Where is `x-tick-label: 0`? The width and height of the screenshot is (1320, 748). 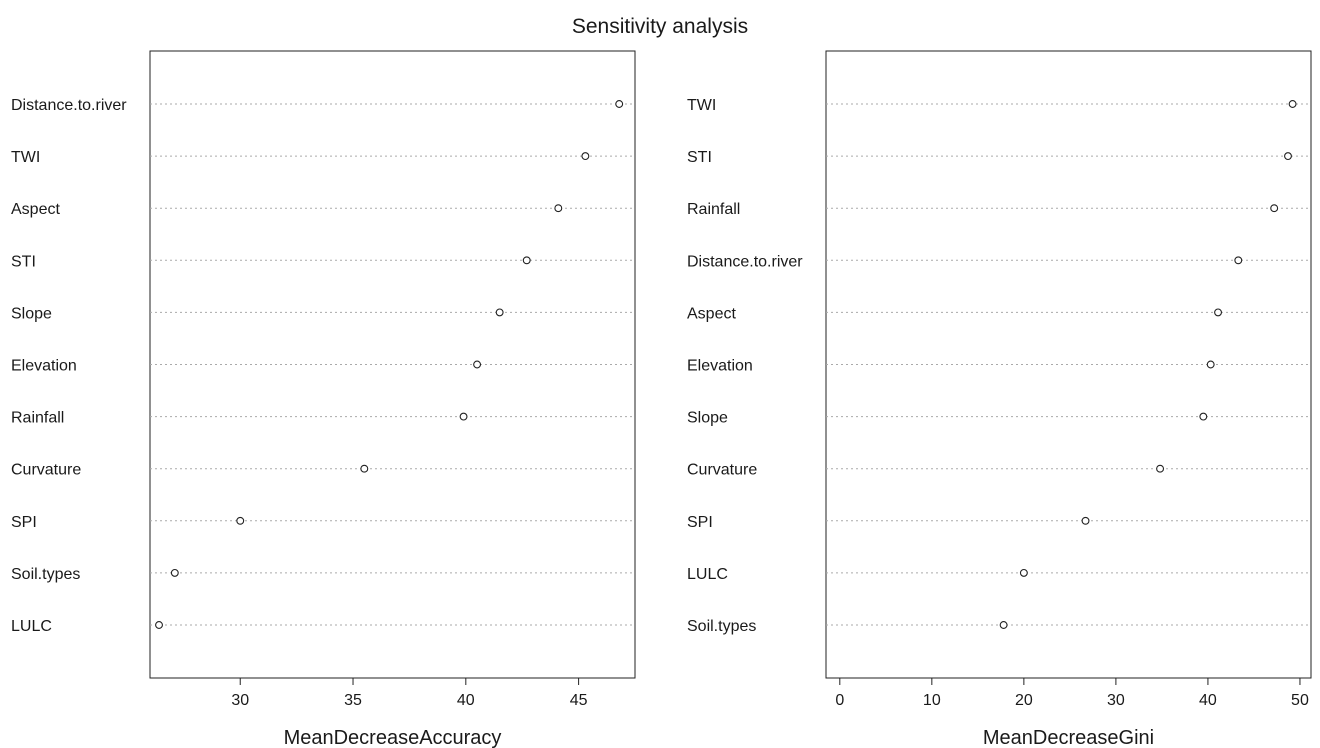
x-tick-label: 0 is located at coordinates (839, 700).